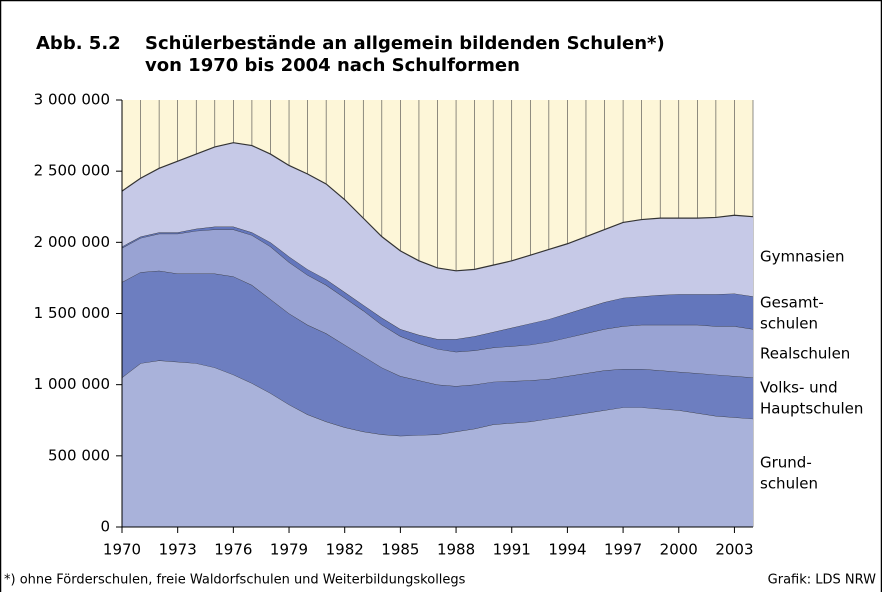  What do you see at coordinates (811, 397) in the screenshot?
I see `legend-label: Volks- und Hauptschulen` at bounding box center [811, 397].